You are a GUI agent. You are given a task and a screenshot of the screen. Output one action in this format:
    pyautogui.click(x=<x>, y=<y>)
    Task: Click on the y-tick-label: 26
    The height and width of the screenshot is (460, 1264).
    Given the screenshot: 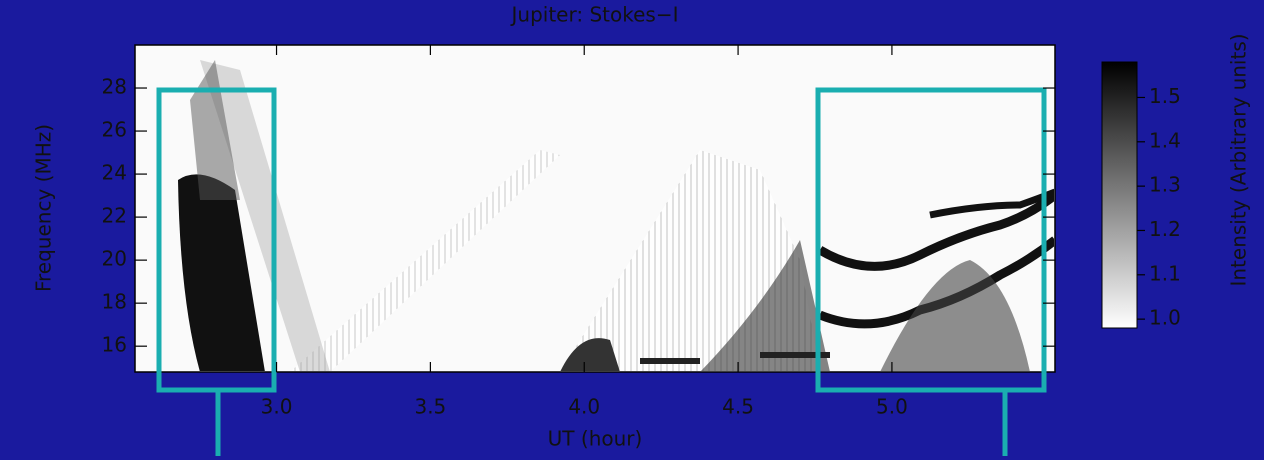 What is the action you would take?
    pyautogui.click(x=114, y=130)
    